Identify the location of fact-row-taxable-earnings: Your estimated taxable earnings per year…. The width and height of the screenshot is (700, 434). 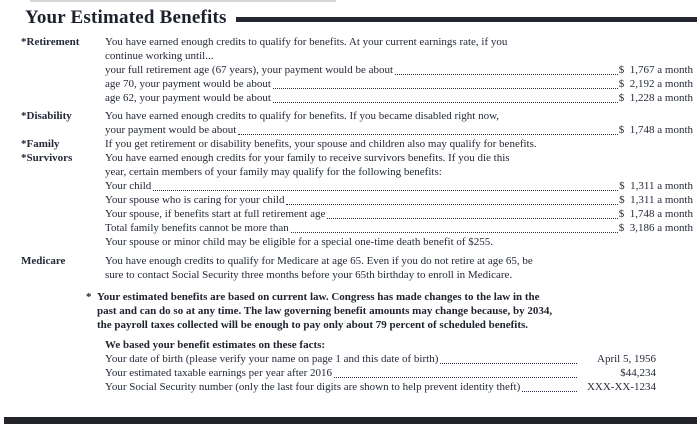
(380, 373).